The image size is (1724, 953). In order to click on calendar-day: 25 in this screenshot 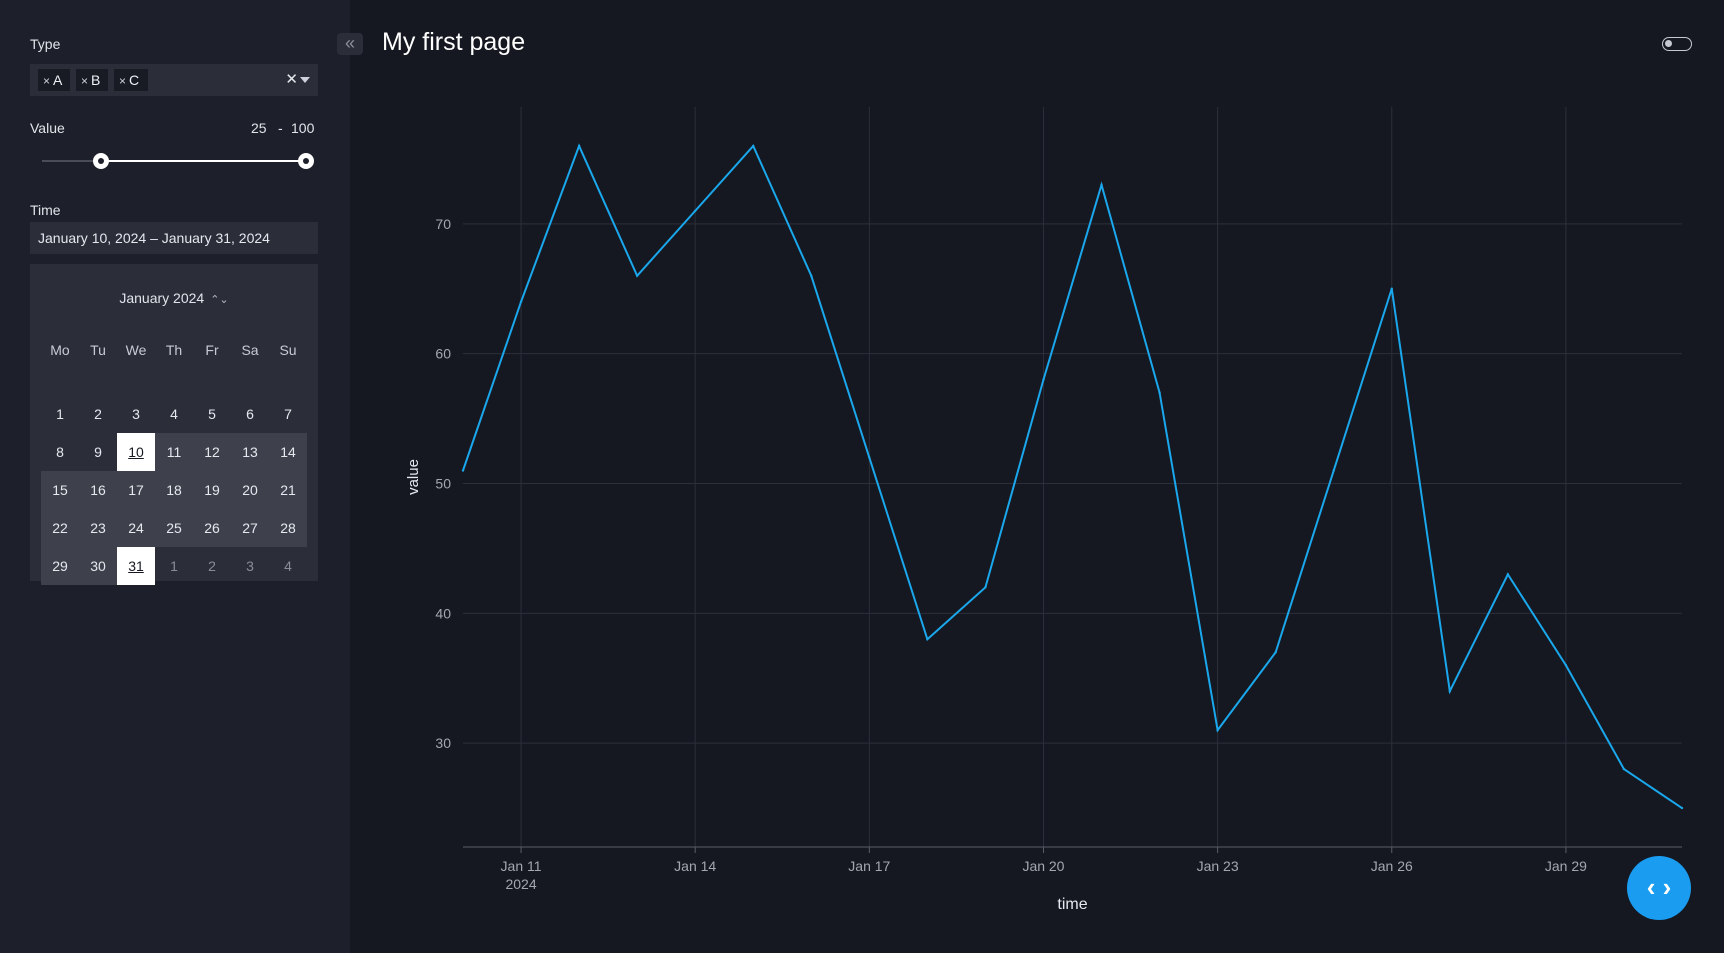, I will do `click(174, 528)`.